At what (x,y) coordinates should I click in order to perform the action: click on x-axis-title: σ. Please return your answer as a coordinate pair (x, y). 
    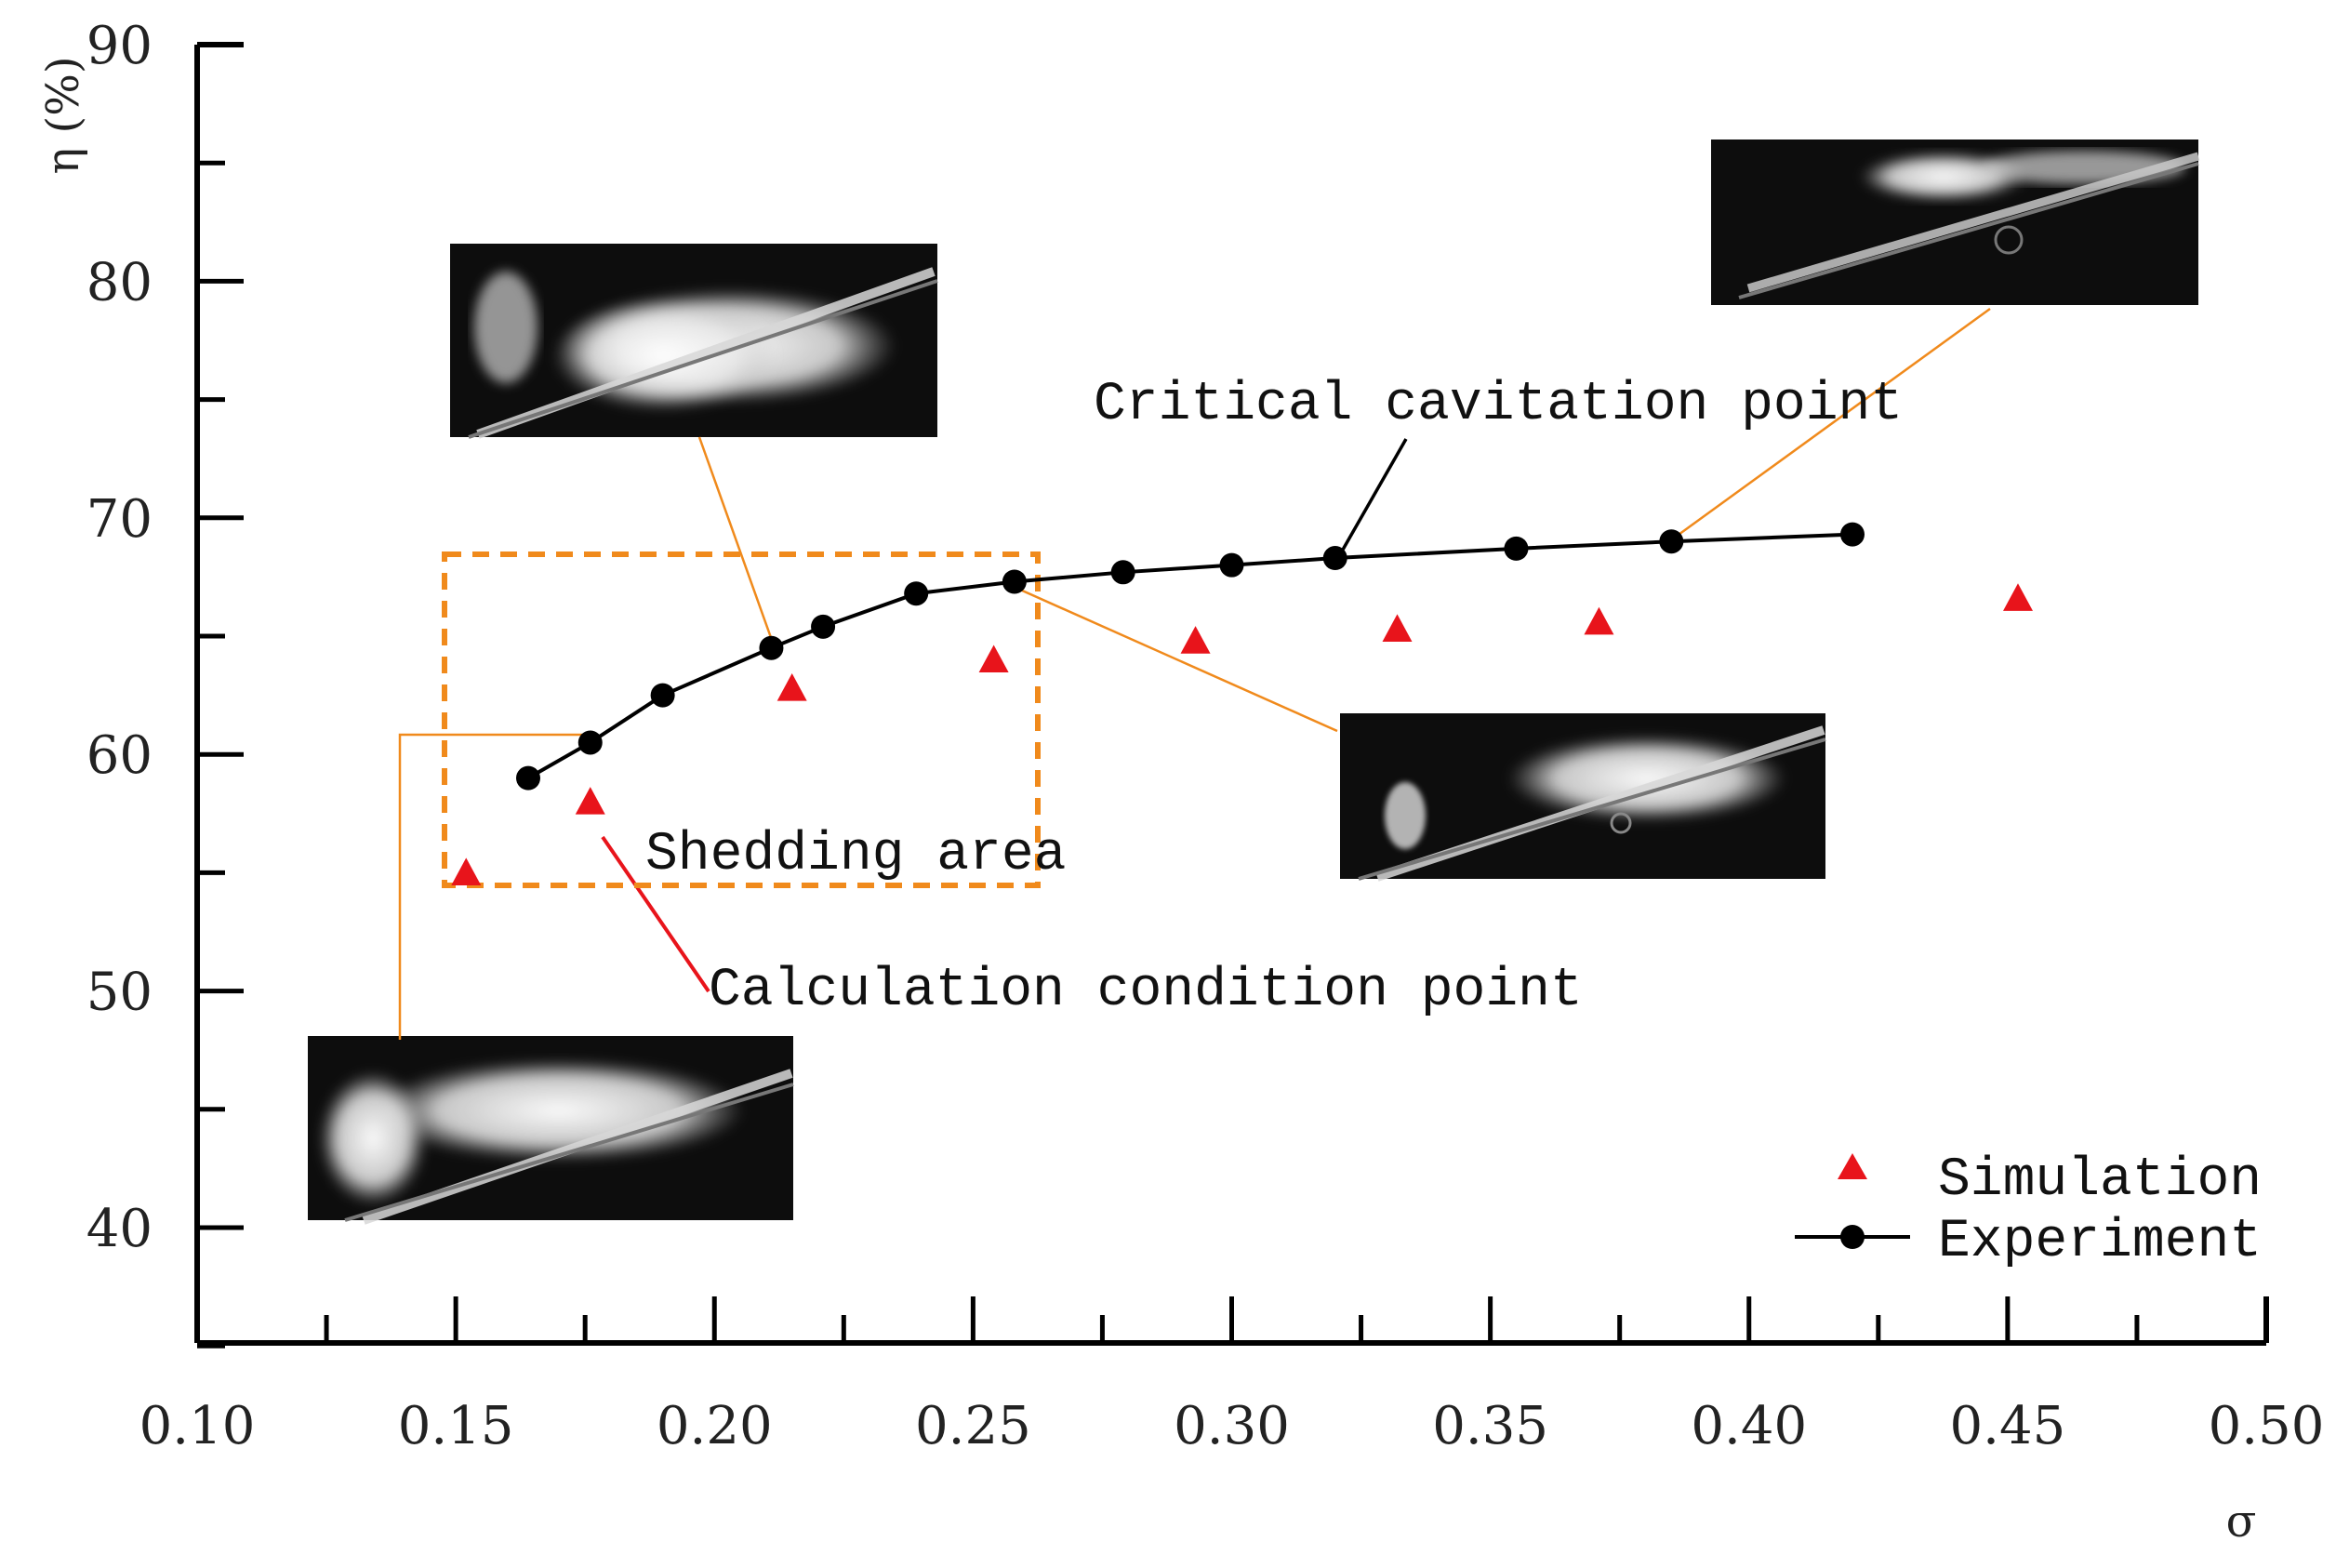
    Looking at the image, I should click on (2242, 1521).